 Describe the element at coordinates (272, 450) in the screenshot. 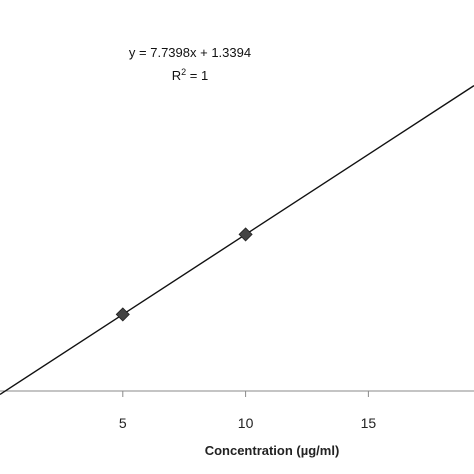

I see `x-axis-title: Concentration (µg/ml)` at that location.